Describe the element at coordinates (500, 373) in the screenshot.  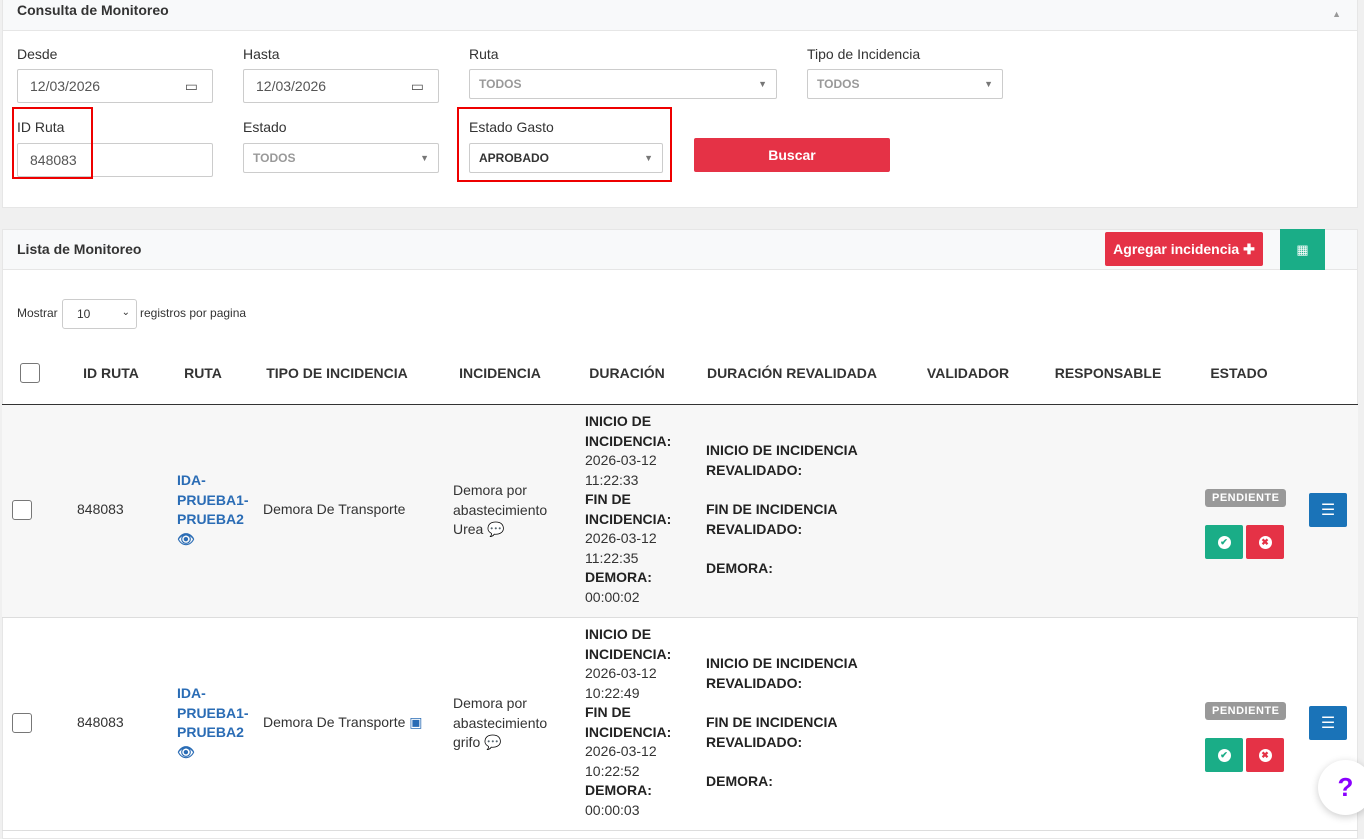
I see `col-incidencia: INCIDENCIA` at that location.